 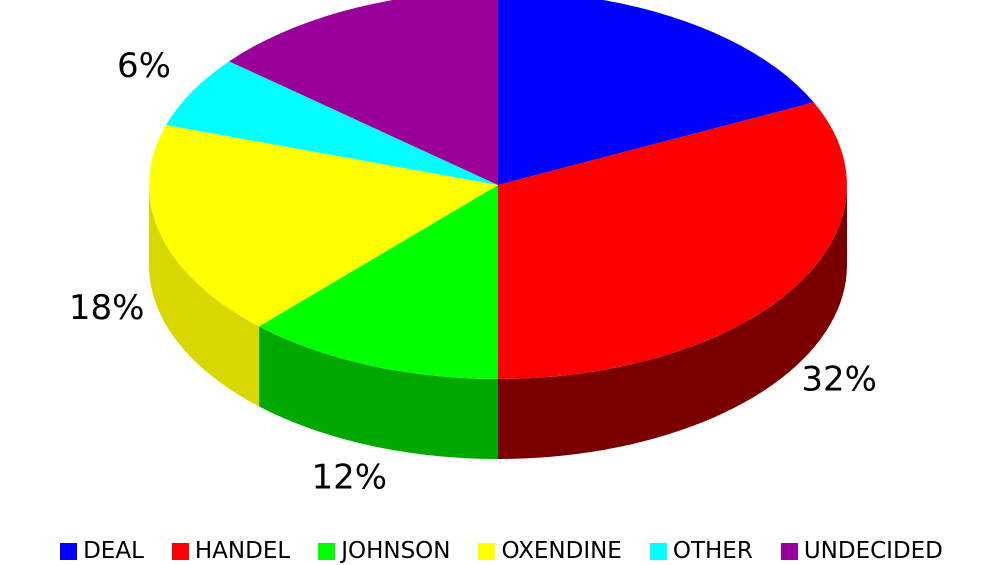 I want to click on legend: DEAL HANDEL JOHNSON OXENDINE OTHER UNDECIDED, so click(x=501, y=551).